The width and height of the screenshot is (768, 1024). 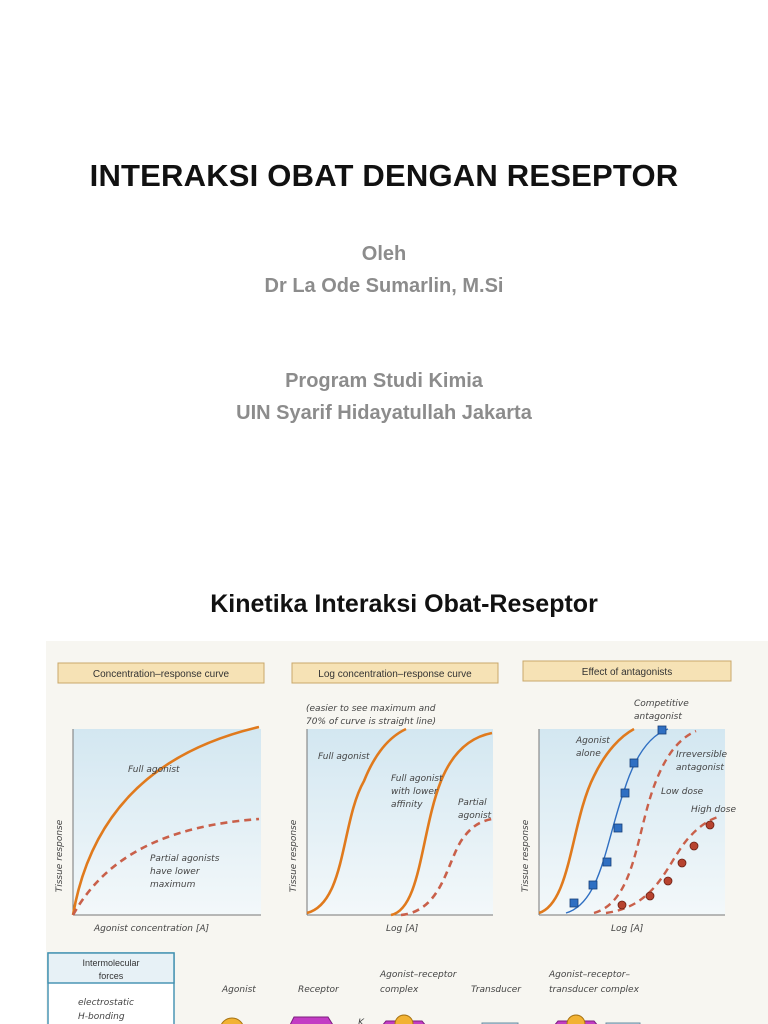 What do you see at coordinates (658, 717) in the screenshot?
I see `panel3-label-competitive-2: antagonist` at bounding box center [658, 717].